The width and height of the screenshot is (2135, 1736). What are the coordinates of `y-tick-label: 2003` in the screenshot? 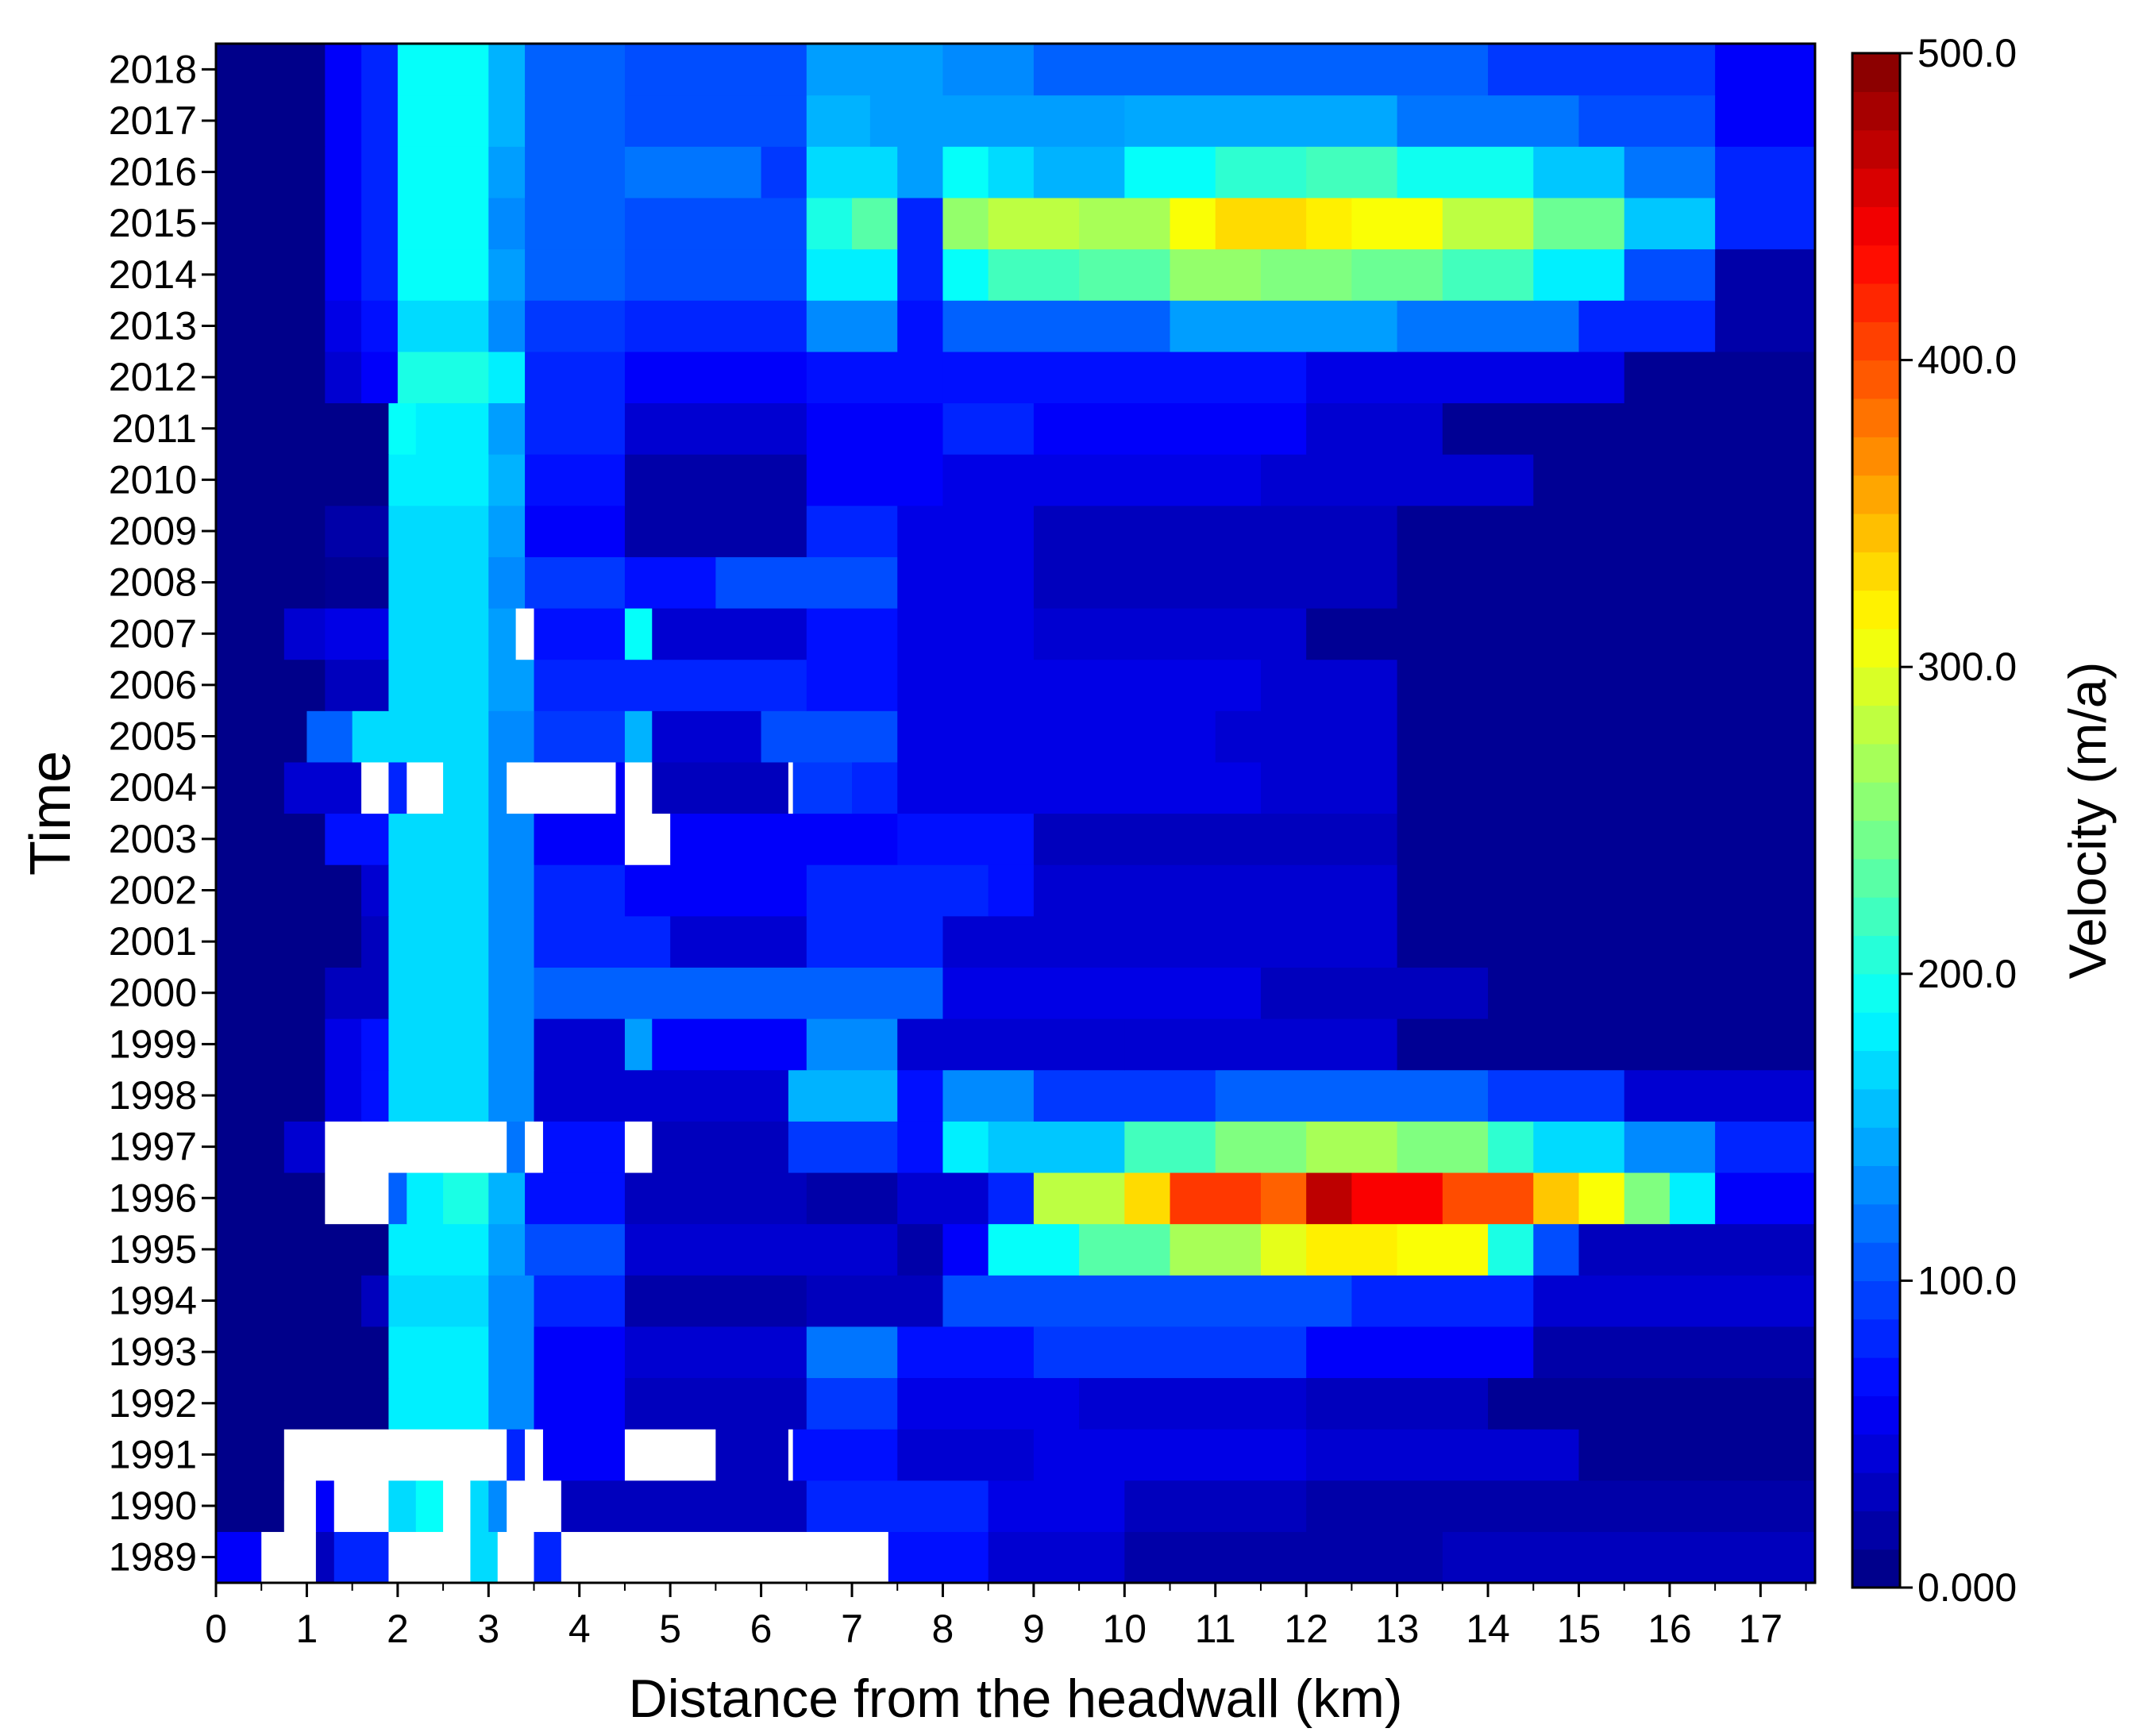 It's located at (153, 839).